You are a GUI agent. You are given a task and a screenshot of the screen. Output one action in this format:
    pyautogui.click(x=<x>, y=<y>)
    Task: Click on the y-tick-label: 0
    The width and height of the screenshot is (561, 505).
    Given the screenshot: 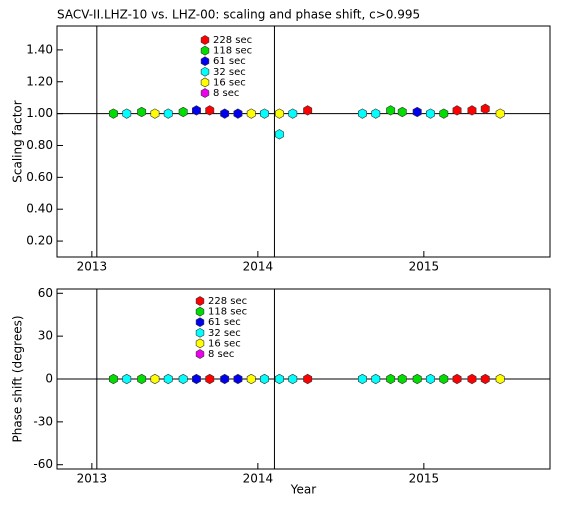 What is the action you would take?
    pyautogui.click(x=49, y=379)
    